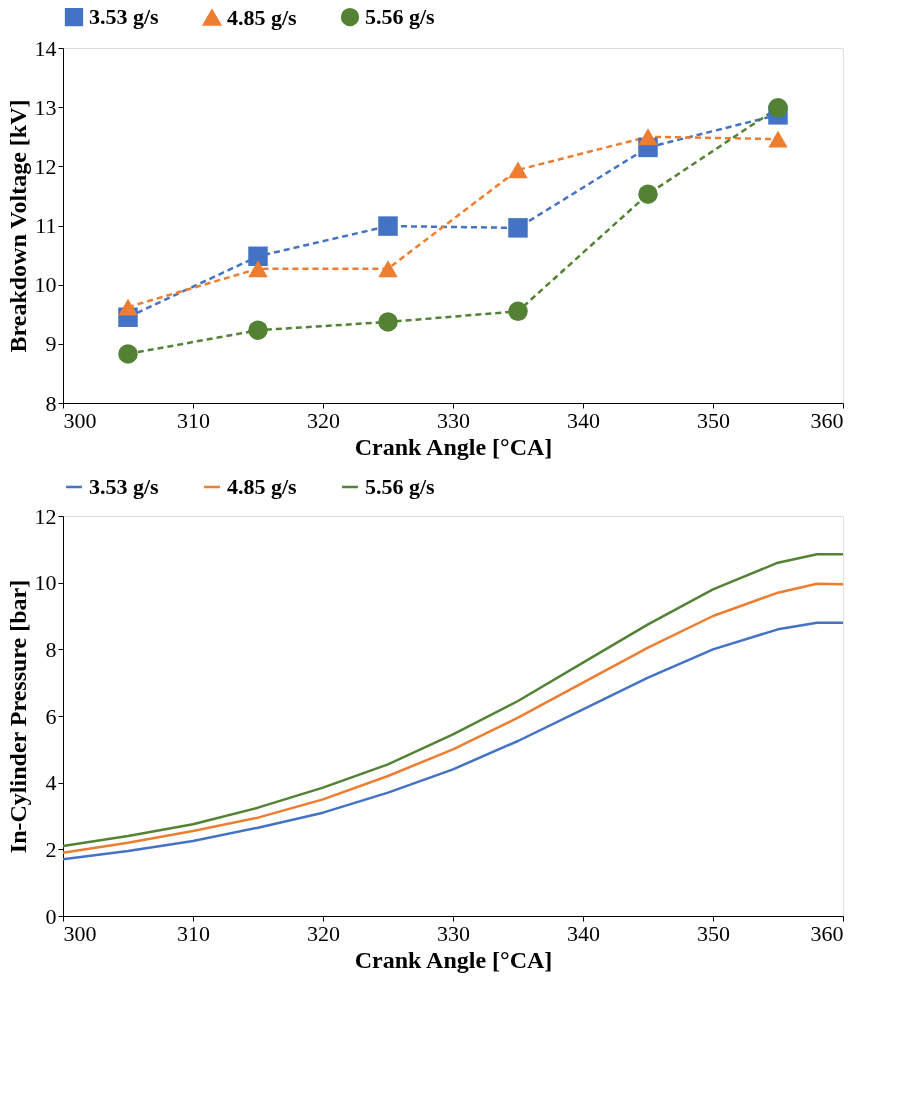 This screenshot has width=917, height=1099. I want to click on y-tick-label: 13, so click(45, 107).